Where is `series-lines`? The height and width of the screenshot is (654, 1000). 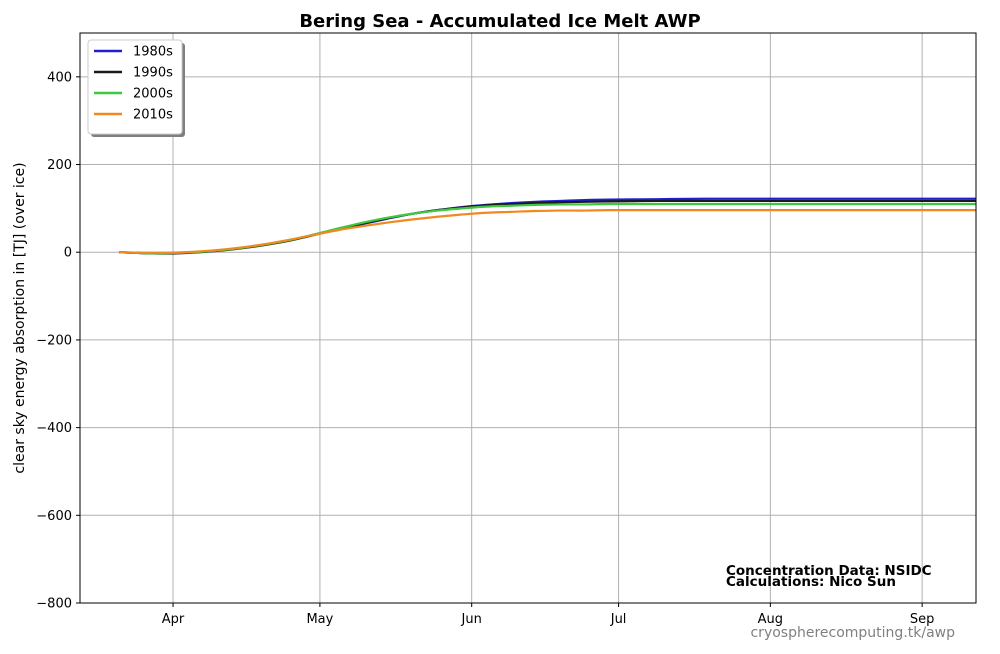
series-lines is located at coordinates (547, 226).